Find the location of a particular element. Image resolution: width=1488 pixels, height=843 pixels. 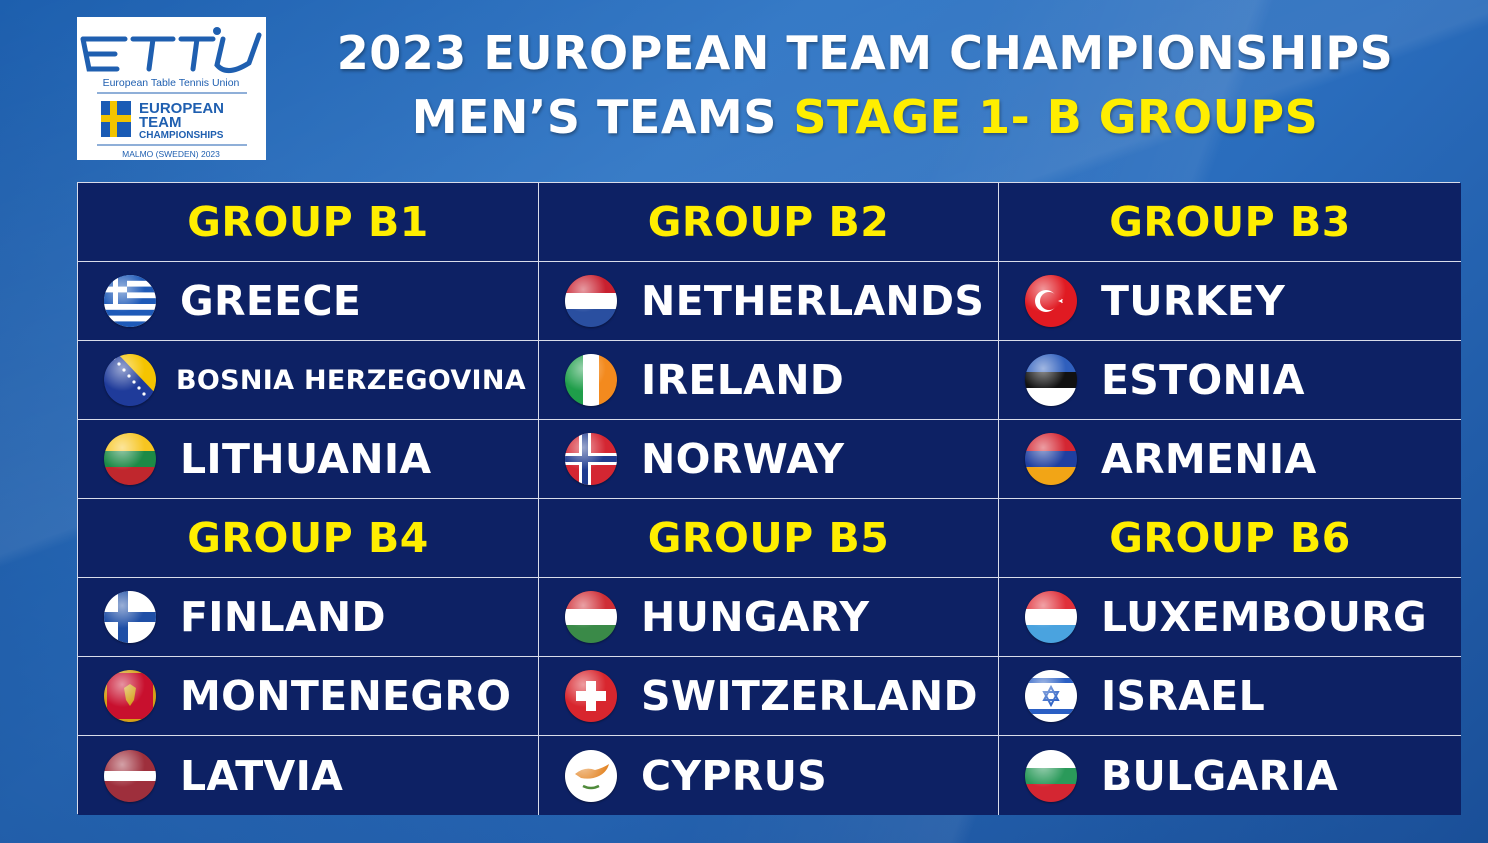

team-name: NETHERLANDS is located at coordinates (813, 301).